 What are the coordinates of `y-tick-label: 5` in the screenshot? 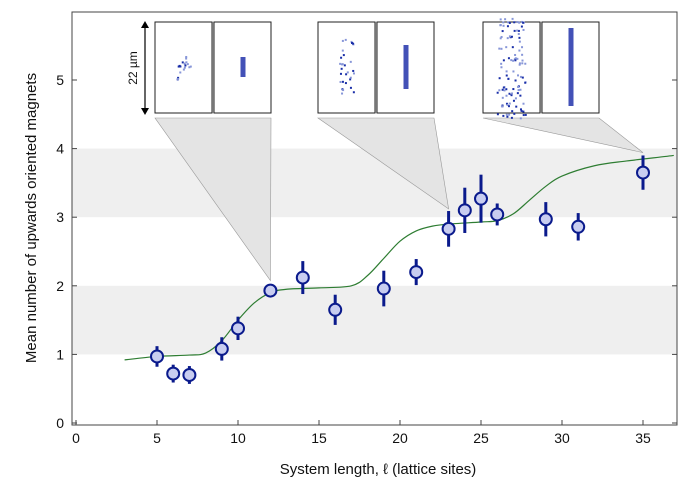 It's located at (60, 80).